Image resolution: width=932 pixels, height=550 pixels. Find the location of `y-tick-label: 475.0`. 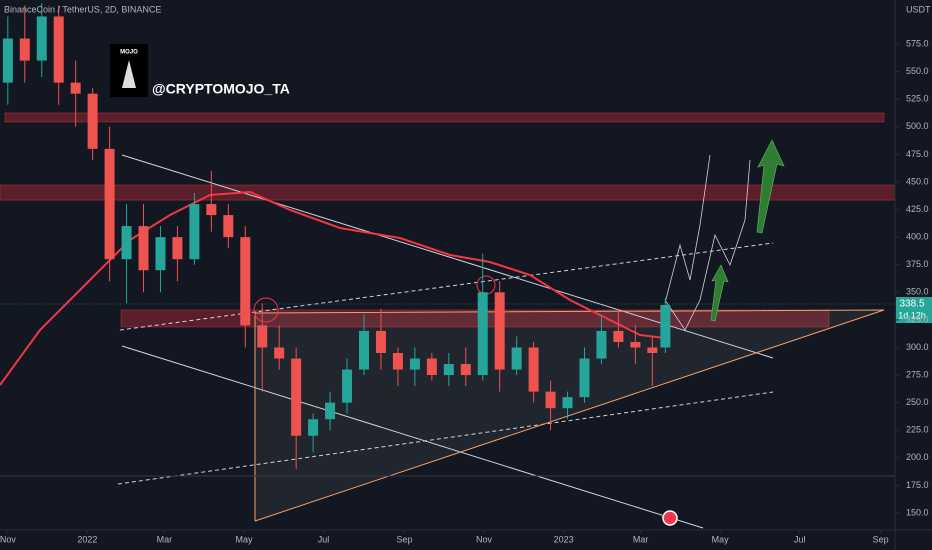

y-tick-label: 475.0 is located at coordinates (917, 154).